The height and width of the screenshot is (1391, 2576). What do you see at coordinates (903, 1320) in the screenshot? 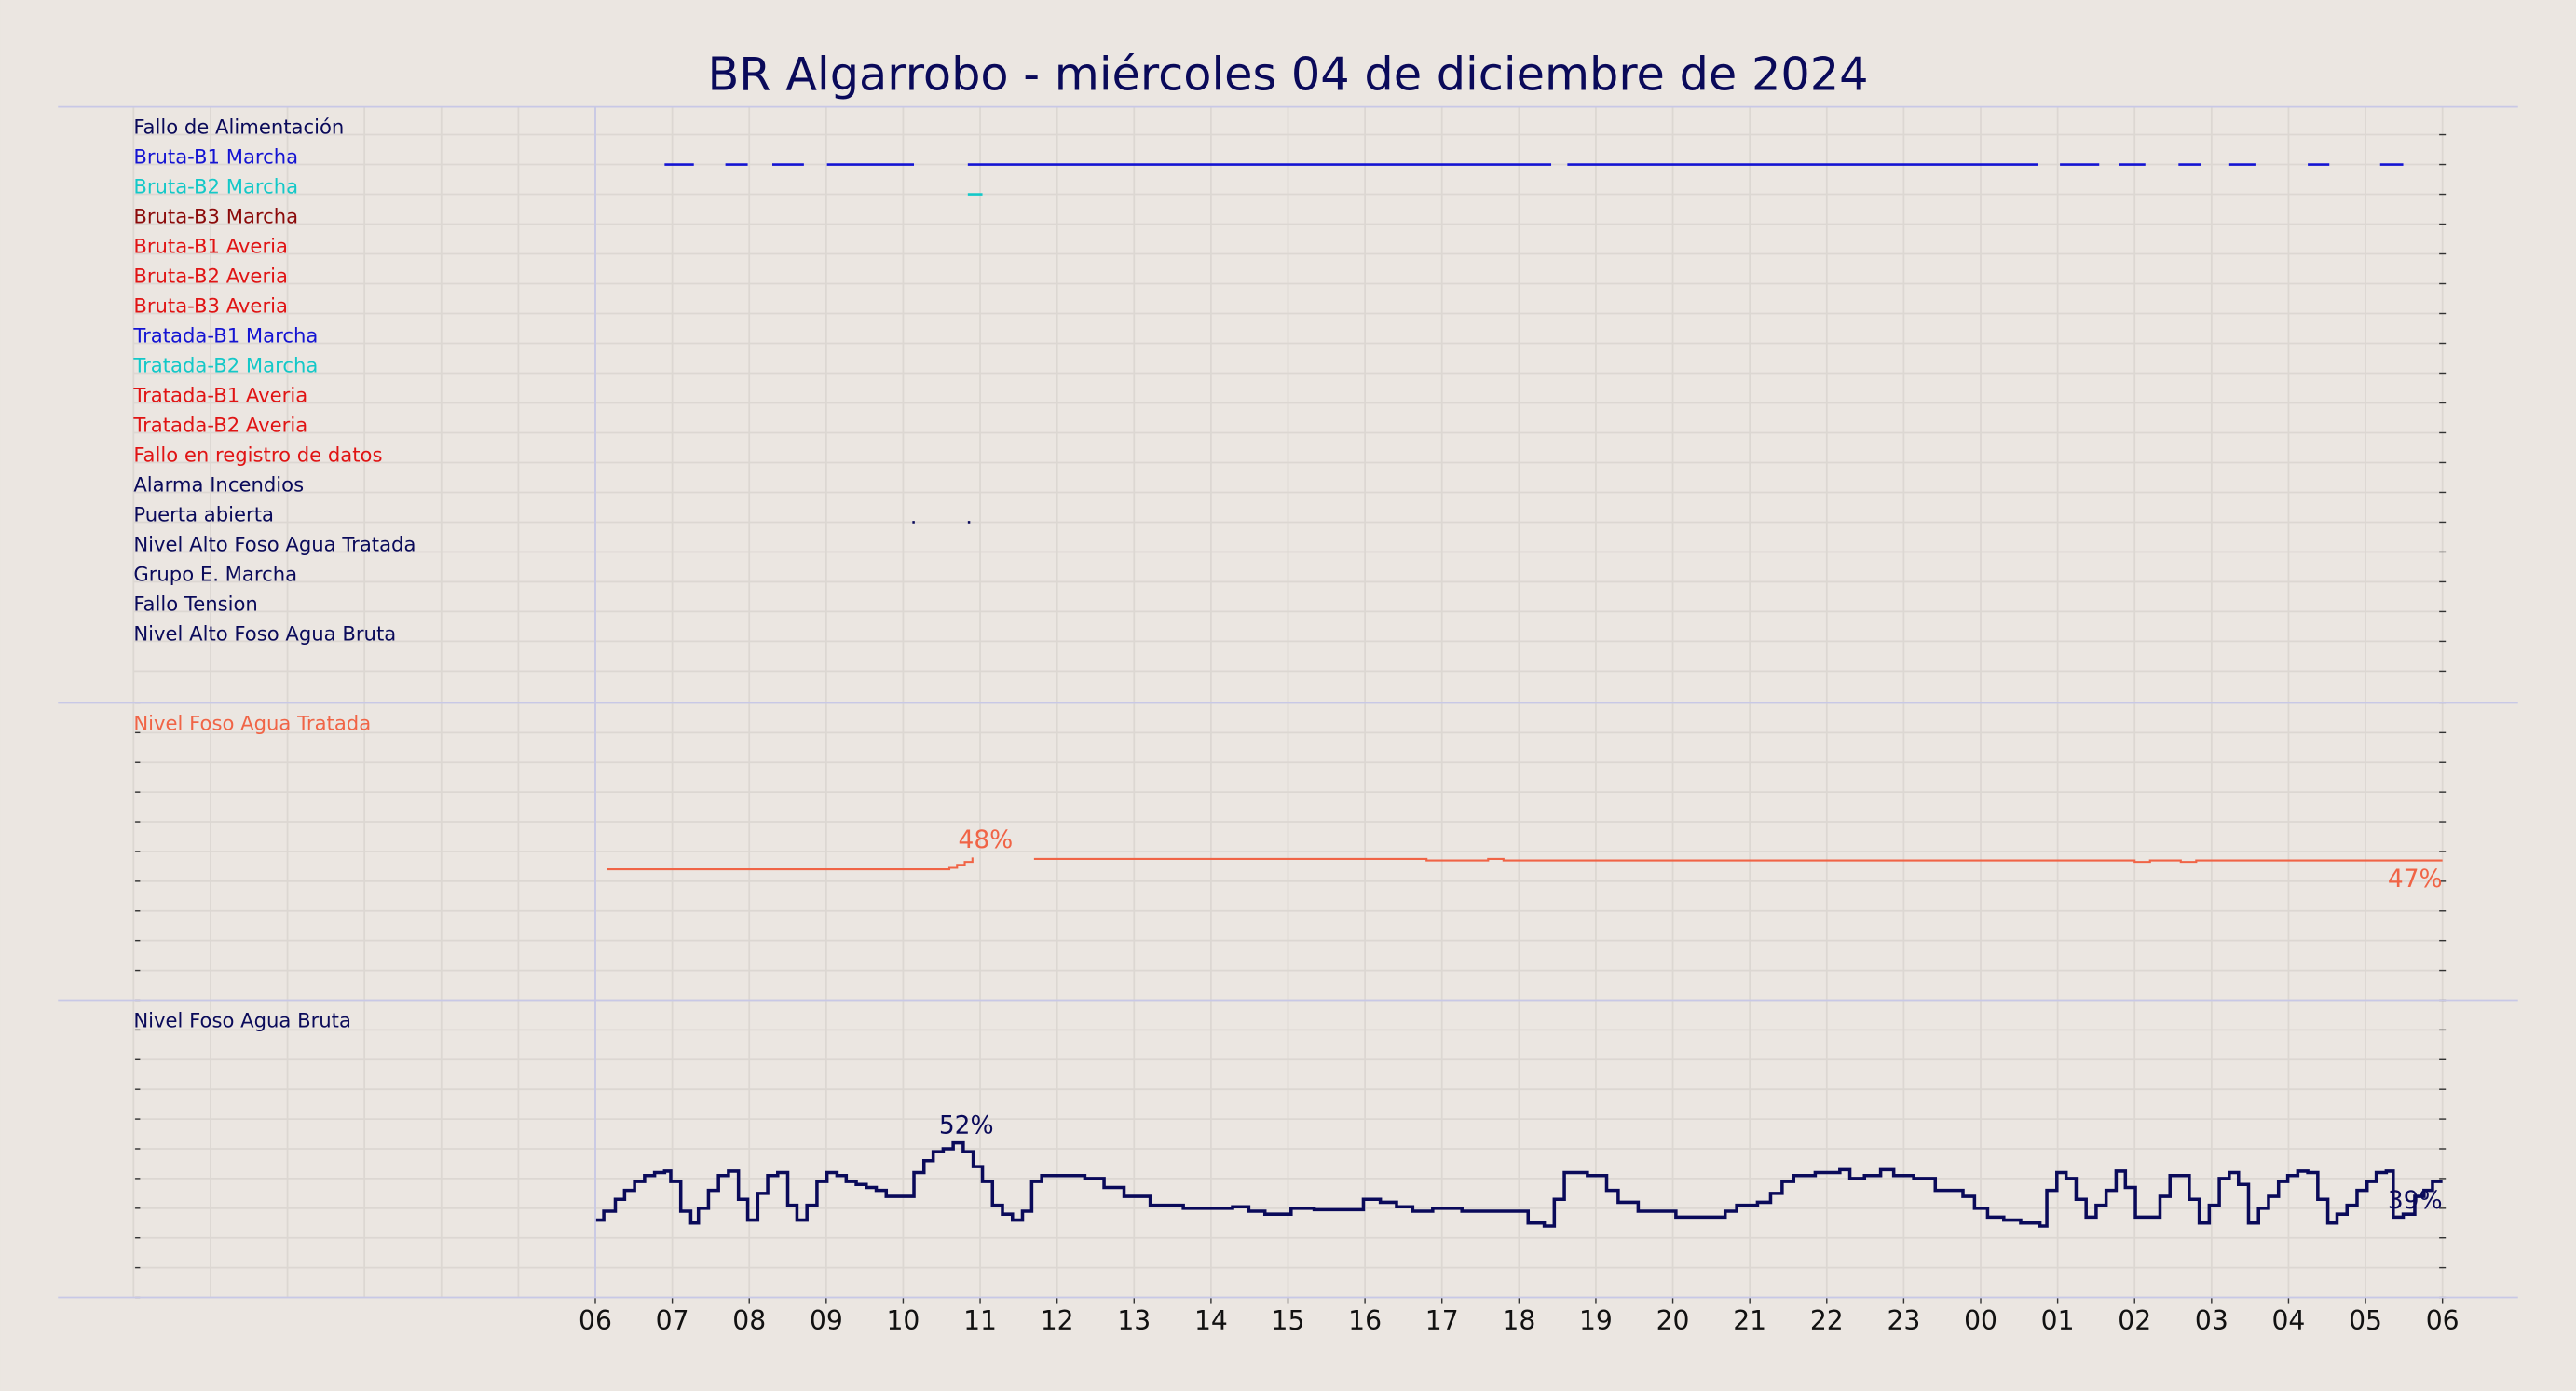
I see `x-tick-label: 10` at bounding box center [903, 1320].